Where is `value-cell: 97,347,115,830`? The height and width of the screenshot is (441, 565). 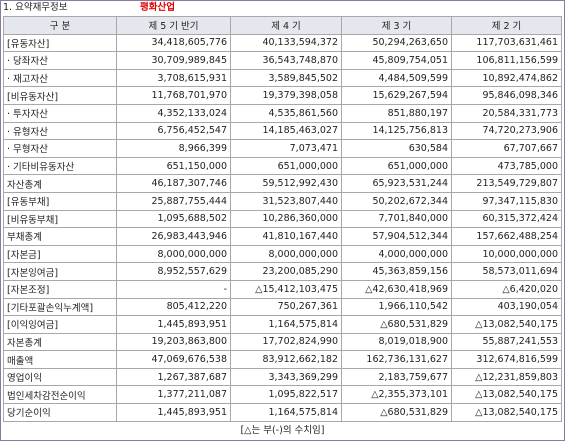 value-cell: 97,347,115,830 is located at coordinates (506, 201).